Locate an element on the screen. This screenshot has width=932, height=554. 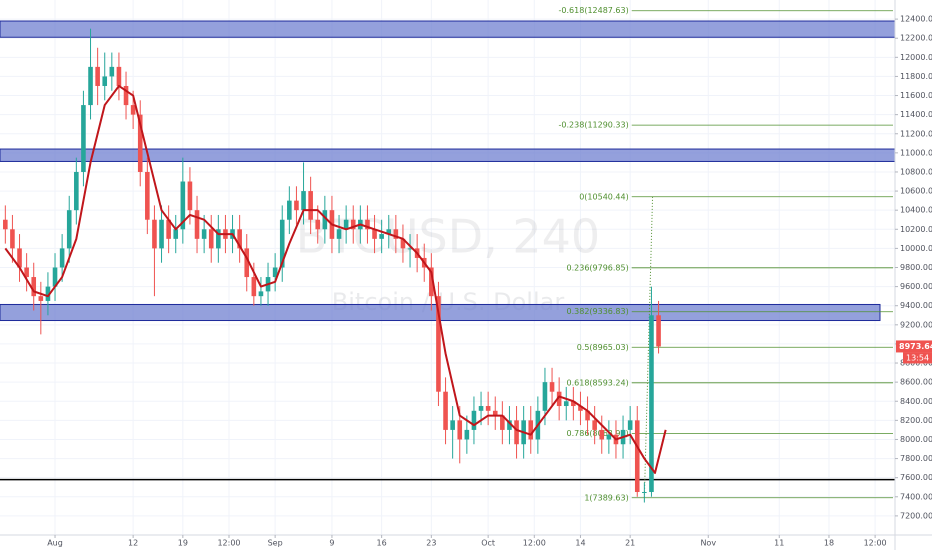
y-tick-label: 7200.00 is located at coordinates (916, 515).